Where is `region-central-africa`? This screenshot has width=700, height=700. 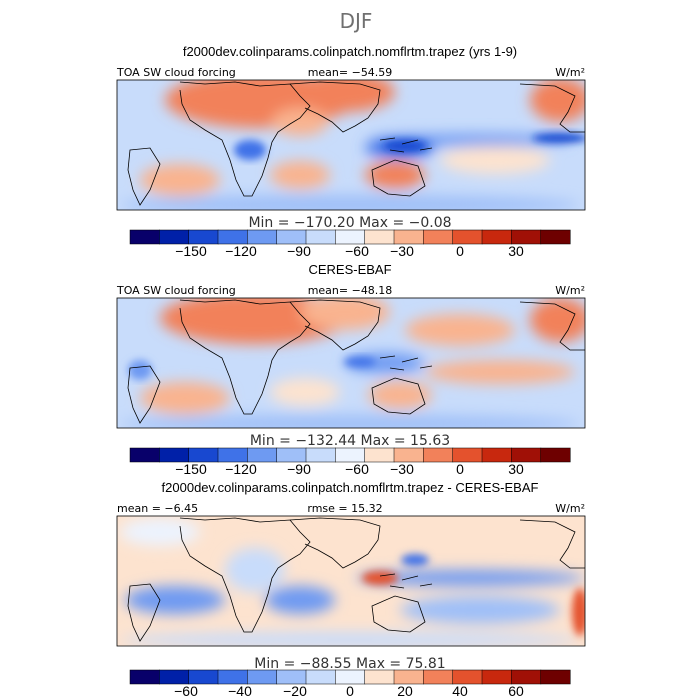
region-central-africa is located at coordinates (250, 150).